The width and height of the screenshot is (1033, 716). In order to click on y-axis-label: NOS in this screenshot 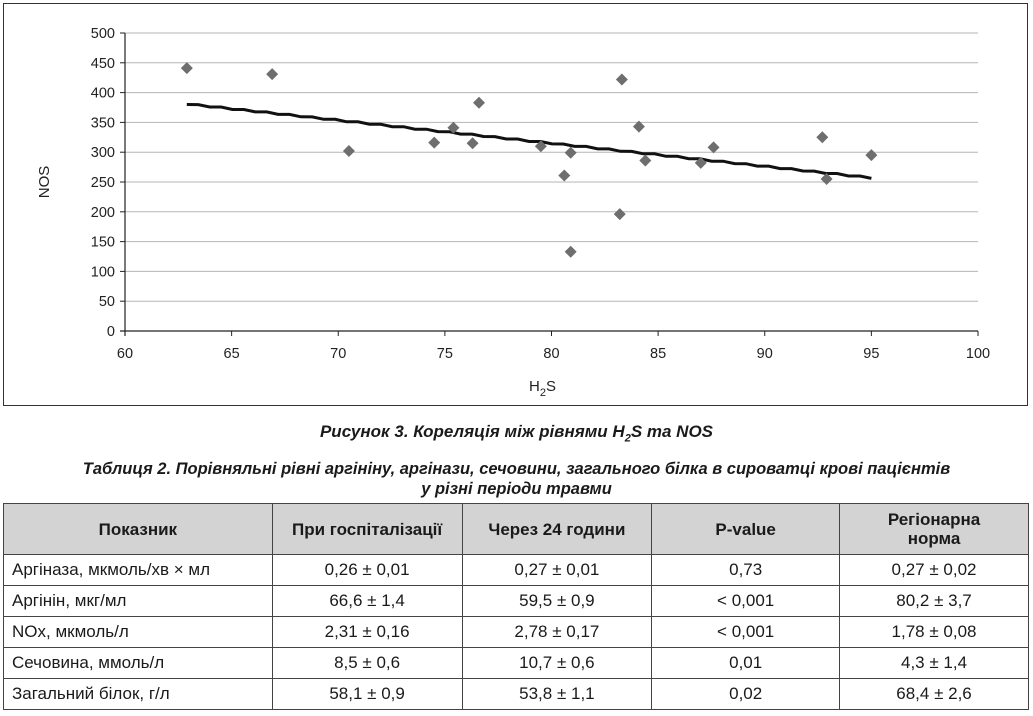, I will do `click(44, 182)`.